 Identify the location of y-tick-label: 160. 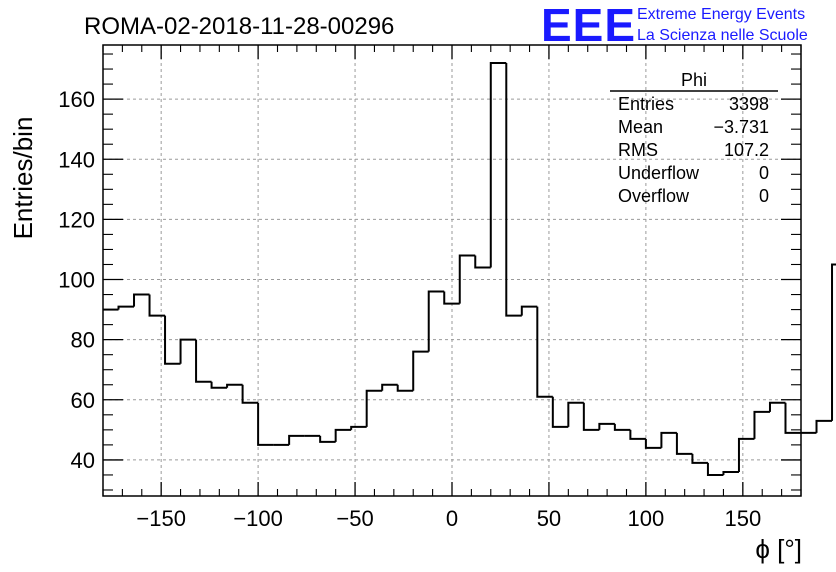
(76, 99).